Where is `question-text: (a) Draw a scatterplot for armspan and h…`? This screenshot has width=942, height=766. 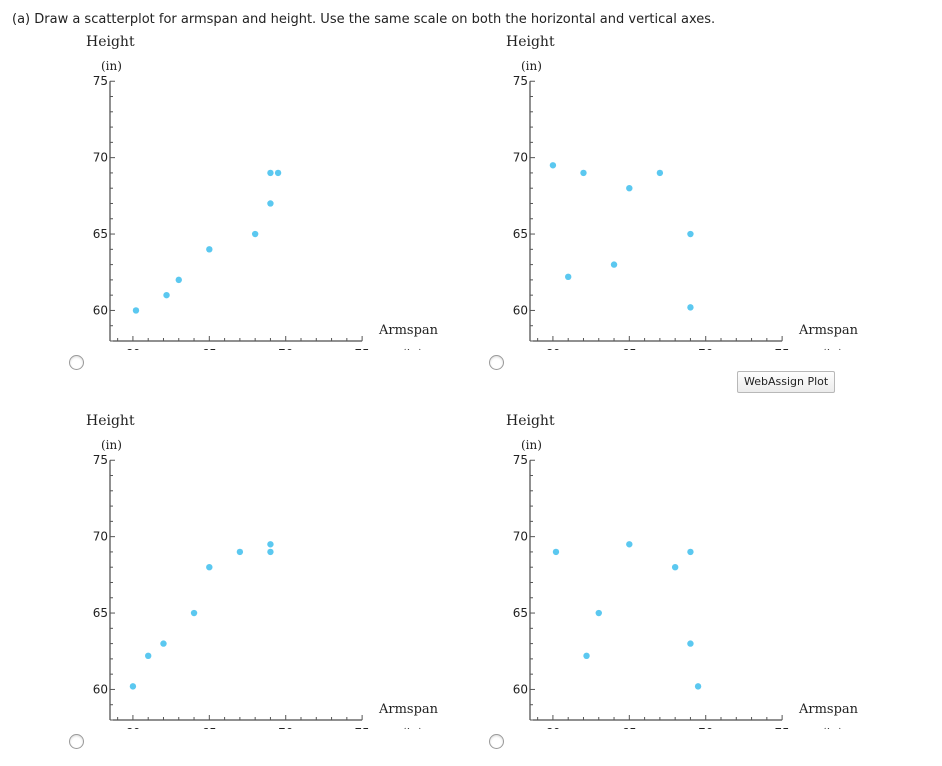 question-text: (a) Draw a scatterplot for armspan and h… is located at coordinates (364, 19).